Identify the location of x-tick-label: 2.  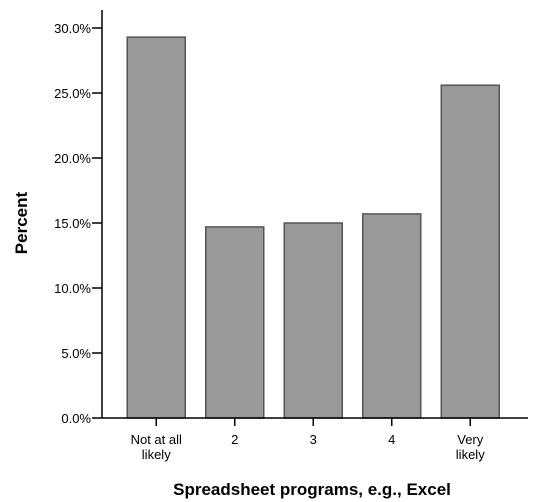
(234, 439).